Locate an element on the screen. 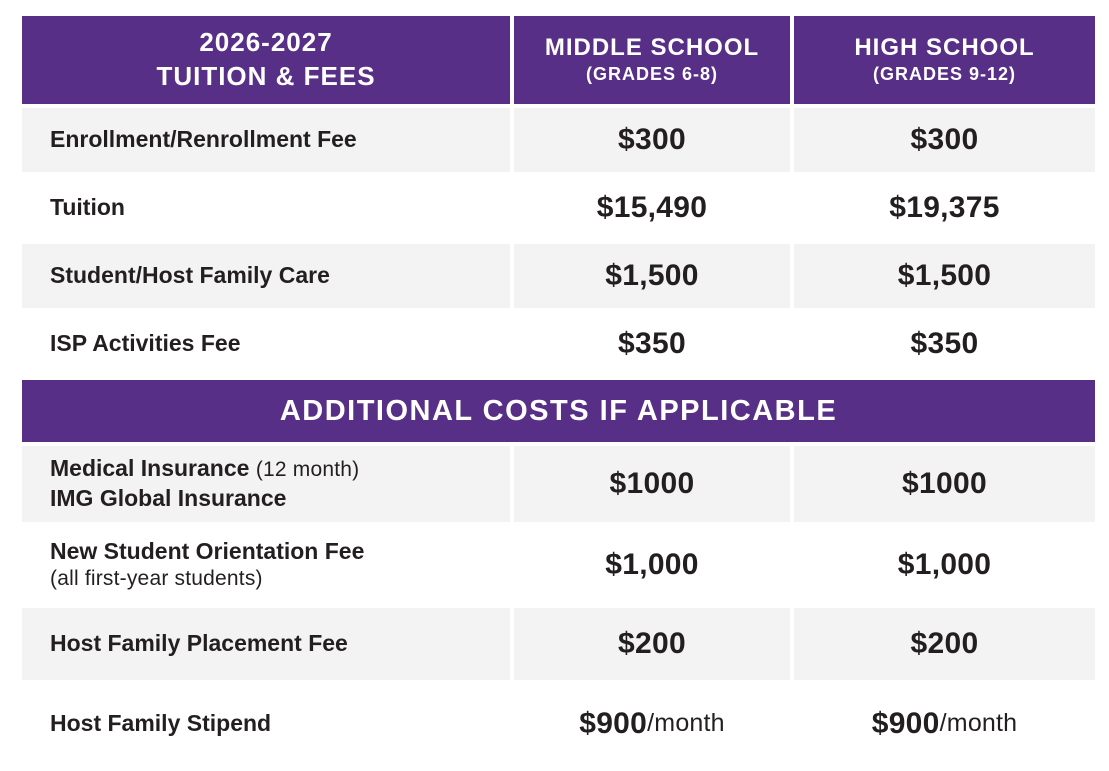 The width and height of the screenshot is (1109, 771). host-family-stipend-middle-value: $900/month is located at coordinates (652, 723).